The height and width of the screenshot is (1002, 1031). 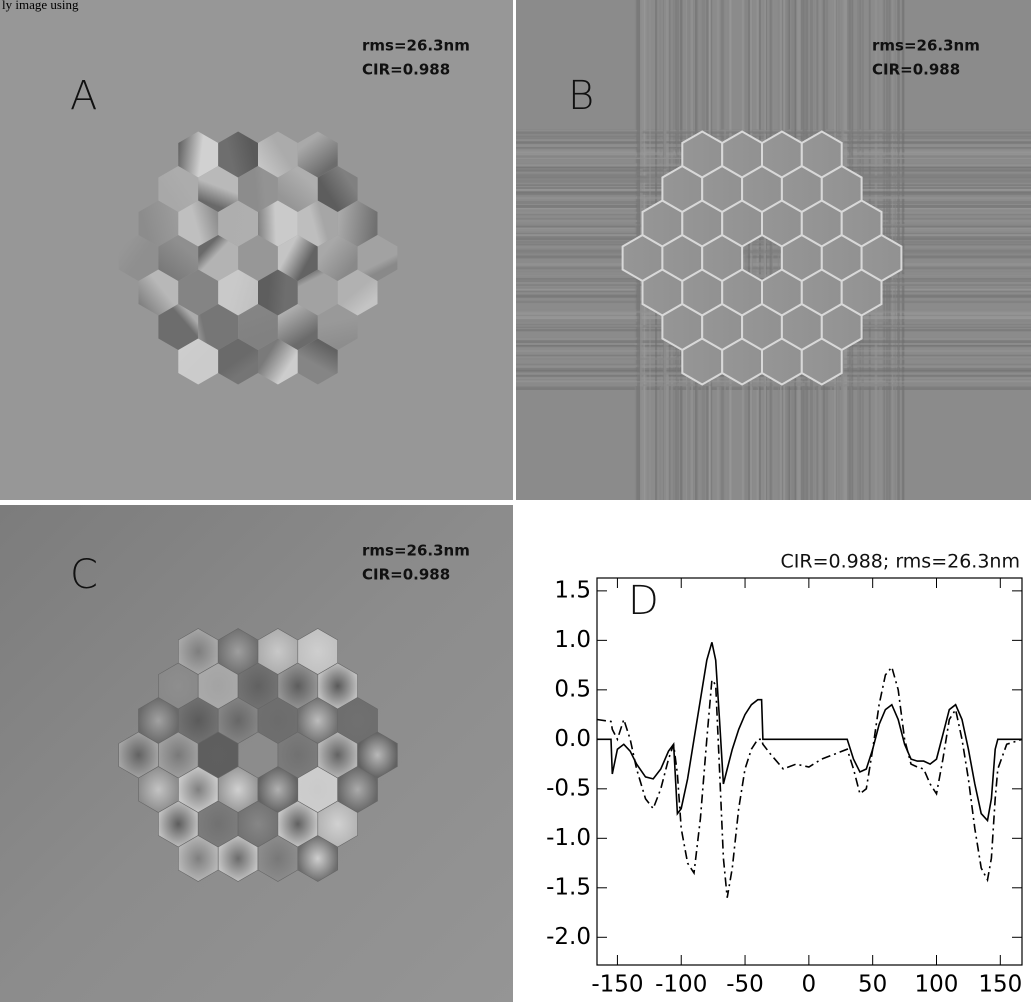 What do you see at coordinates (901, 562) in the screenshot?
I see `chart-title: CIR=0.988; rms=26.3nm` at bounding box center [901, 562].